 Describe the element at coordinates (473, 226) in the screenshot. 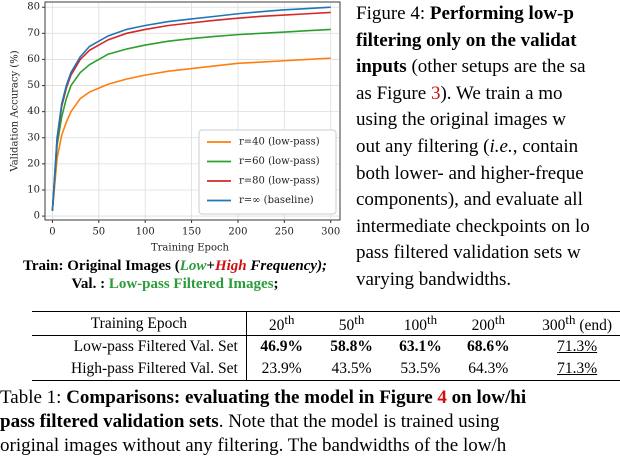

I see `text: intermediate checkpoints on lo` at that location.